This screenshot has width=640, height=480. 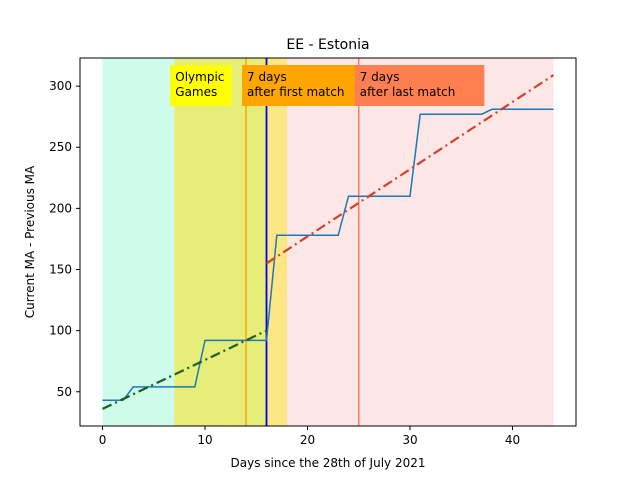 What do you see at coordinates (204, 440) in the screenshot?
I see `x-tick-label: 10` at bounding box center [204, 440].